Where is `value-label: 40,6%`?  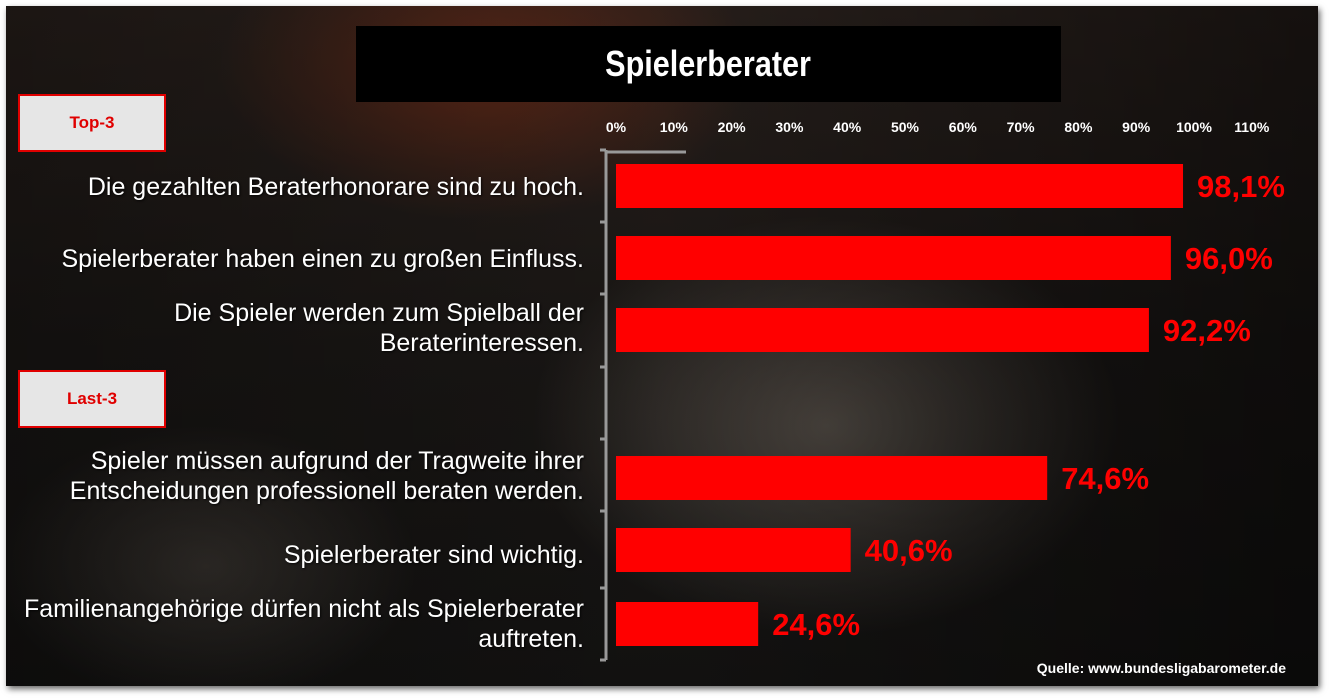 value-label: 40,6% is located at coordinates (909, 550).